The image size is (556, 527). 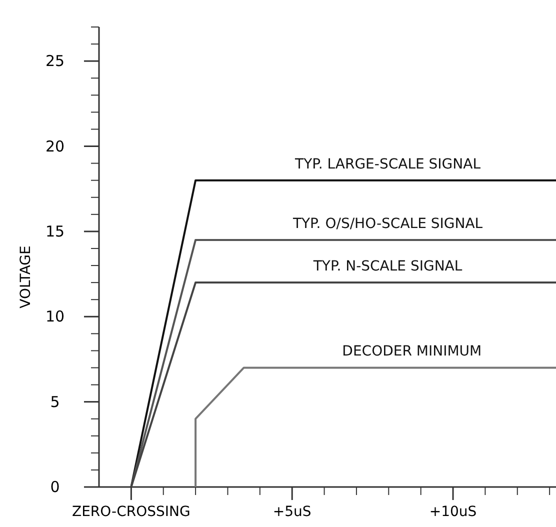 I want to click on series-label: TYP. O/S/HO-SCALE SIGNAL, so click(x=387, y=224).